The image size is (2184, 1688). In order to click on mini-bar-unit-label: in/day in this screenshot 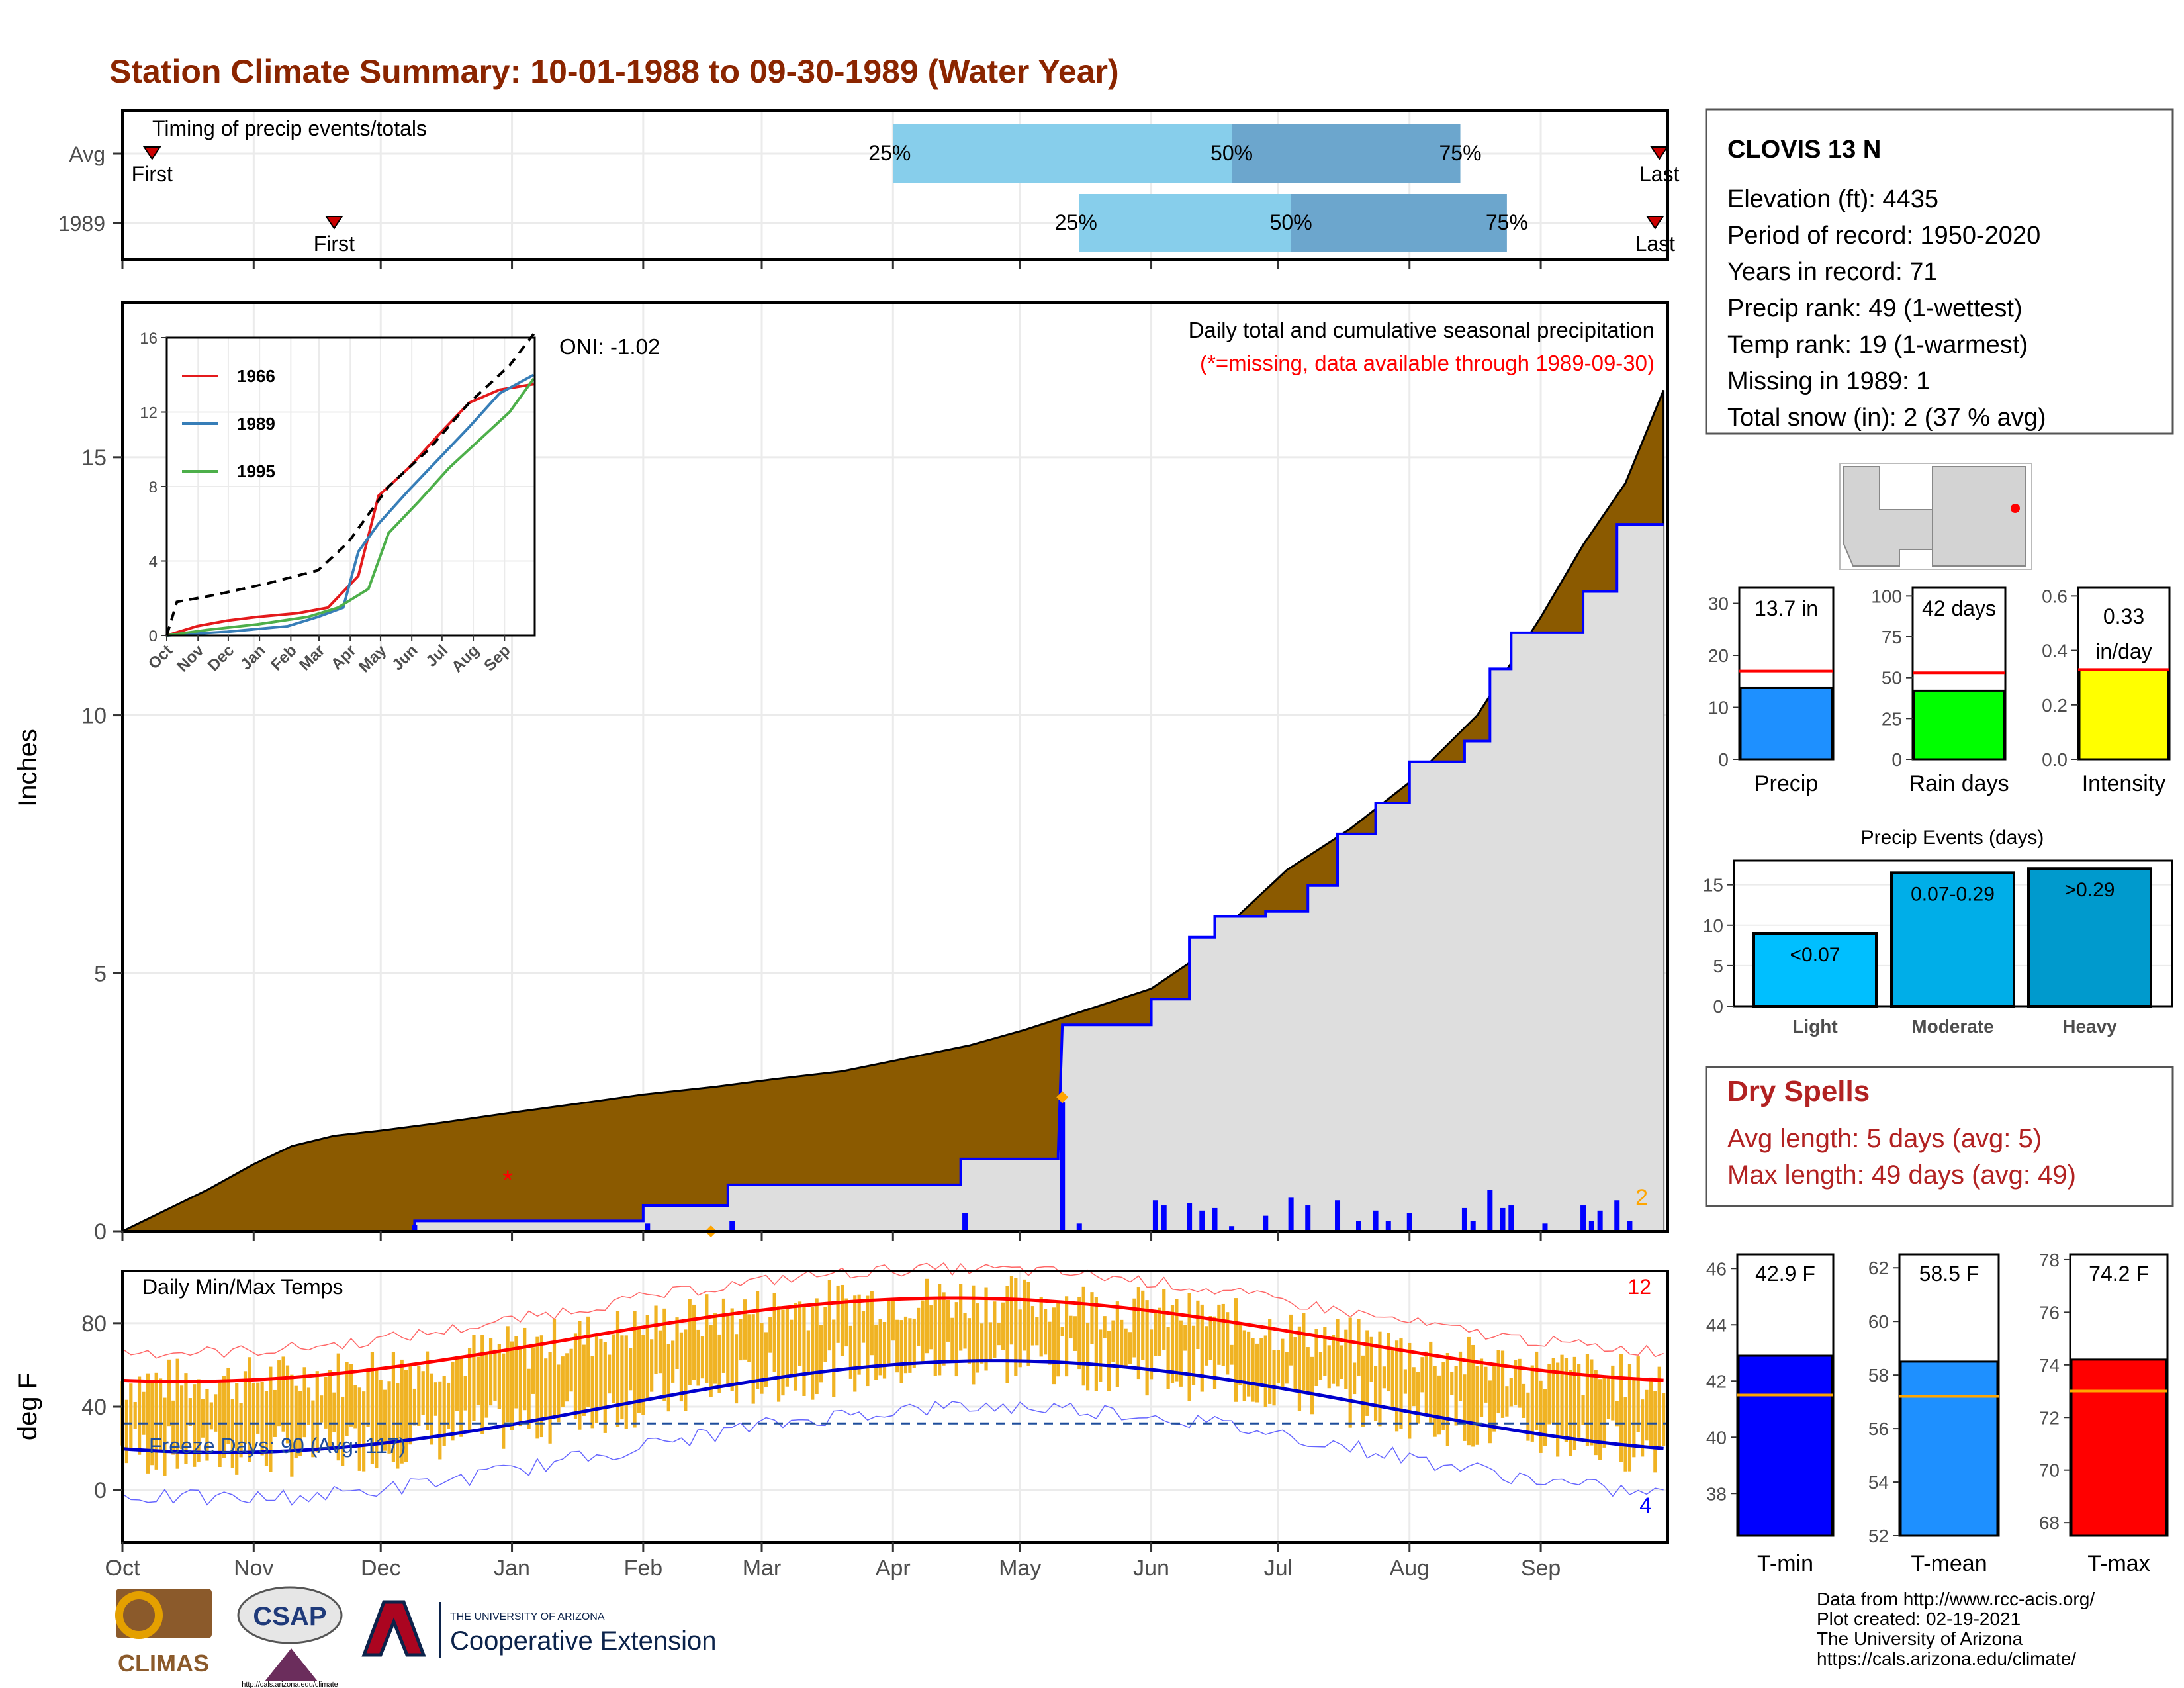, I will do `click(2123, 651)`.